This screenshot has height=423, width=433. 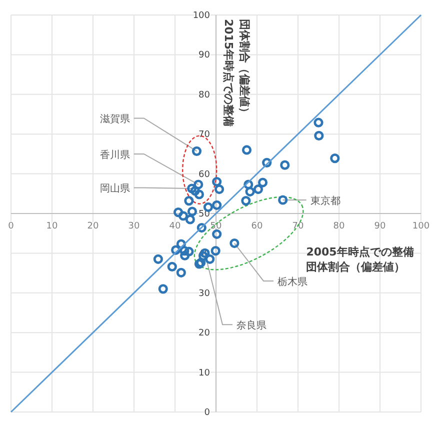 I want to click on annotation: 岡山県, so click(x=115, y=188).